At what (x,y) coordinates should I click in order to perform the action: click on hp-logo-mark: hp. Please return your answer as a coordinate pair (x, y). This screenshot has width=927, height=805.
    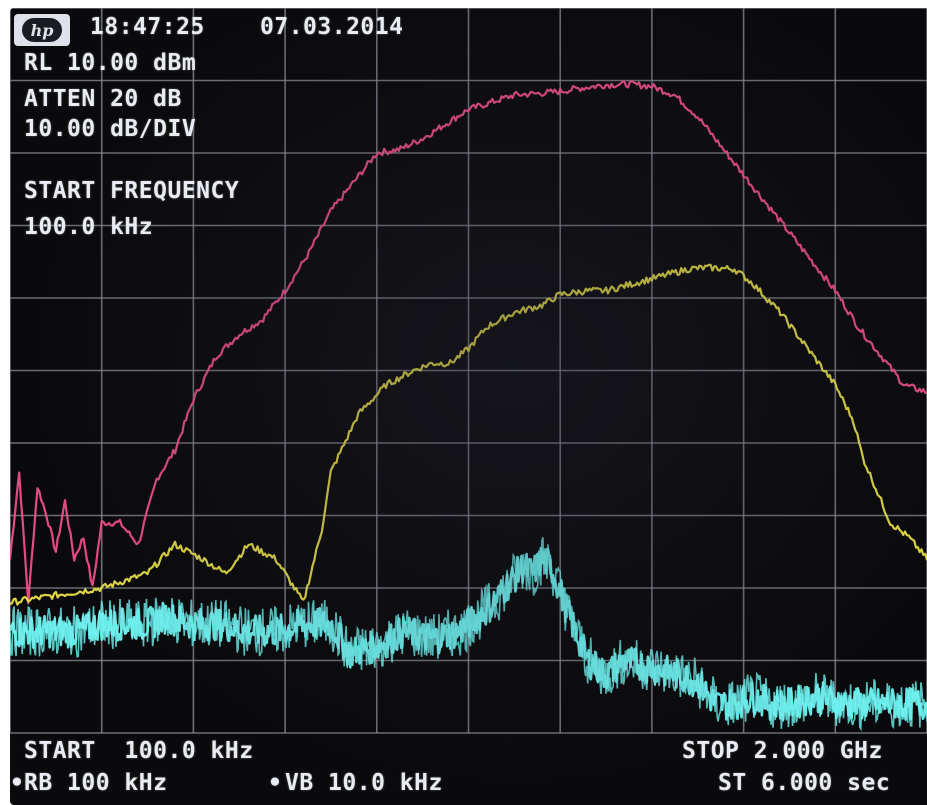
    Looking at the image, I should click on (42, 30).